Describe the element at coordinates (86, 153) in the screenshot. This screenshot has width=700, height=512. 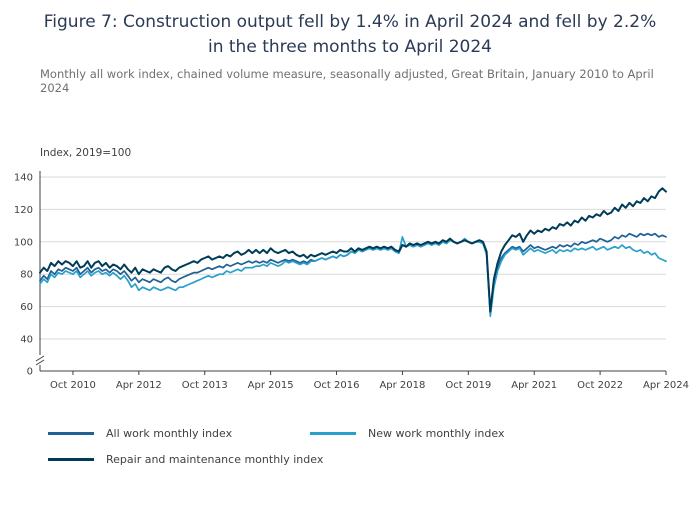
I see `y-axis-unit-label: Index, 2019=100` at that location.